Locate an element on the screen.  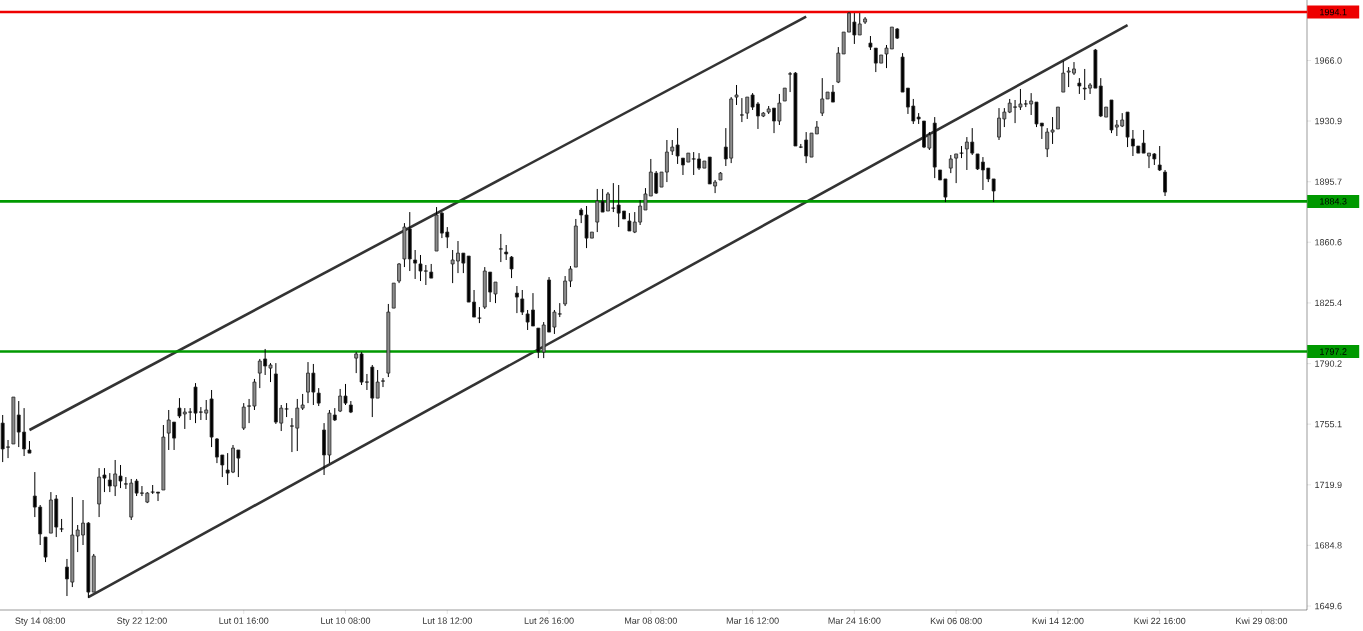
x-tick-label: Lut 10 08:00 is located at coordinates (346, 620).